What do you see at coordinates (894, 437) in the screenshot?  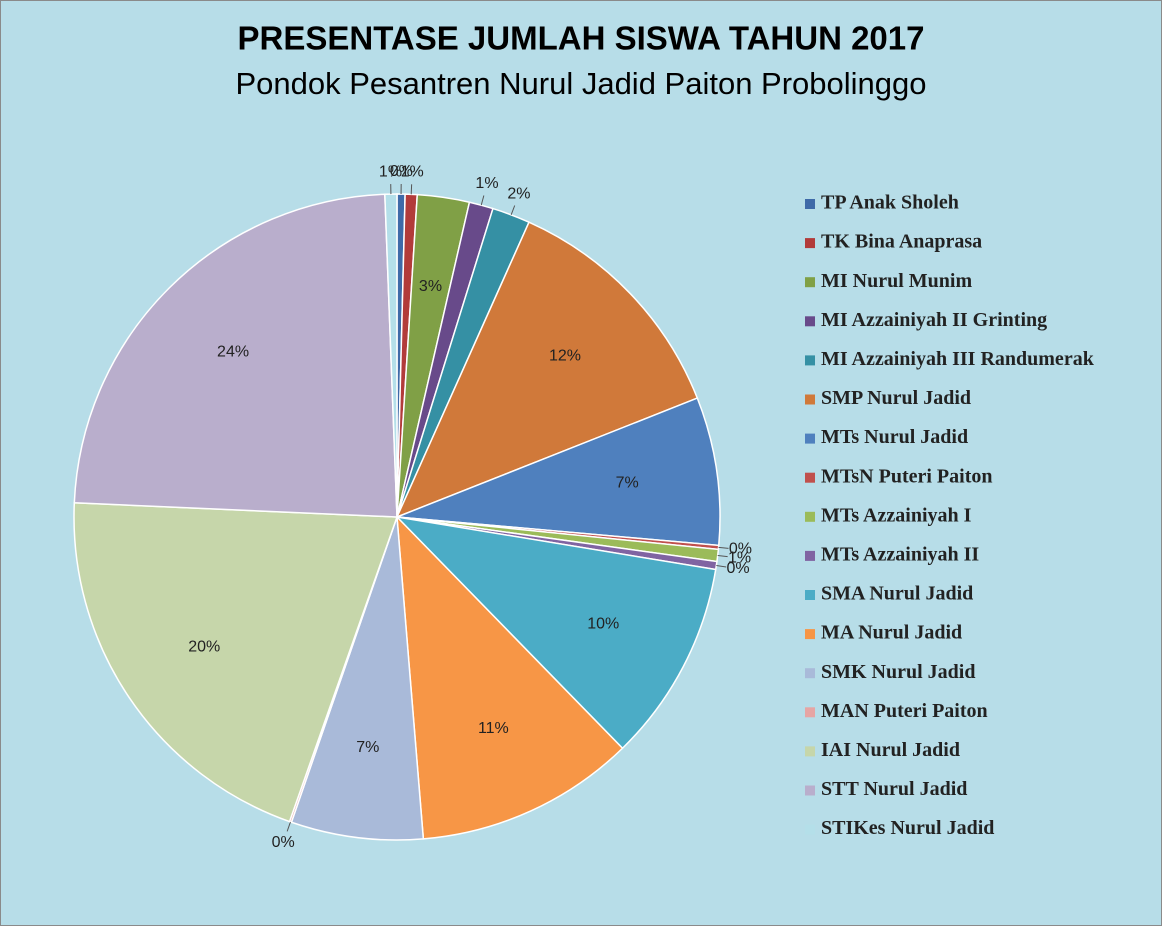 I see `legend-label: MTs Nurul Jadid` at bounding box center [894, 437].